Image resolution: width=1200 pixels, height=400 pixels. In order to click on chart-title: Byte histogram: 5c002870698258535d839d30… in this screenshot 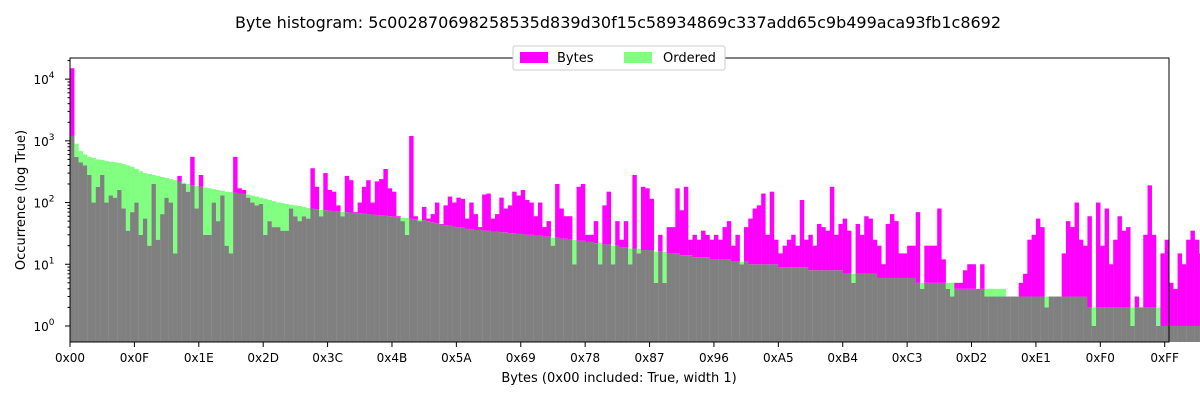, I will do `click(618, 22)`.